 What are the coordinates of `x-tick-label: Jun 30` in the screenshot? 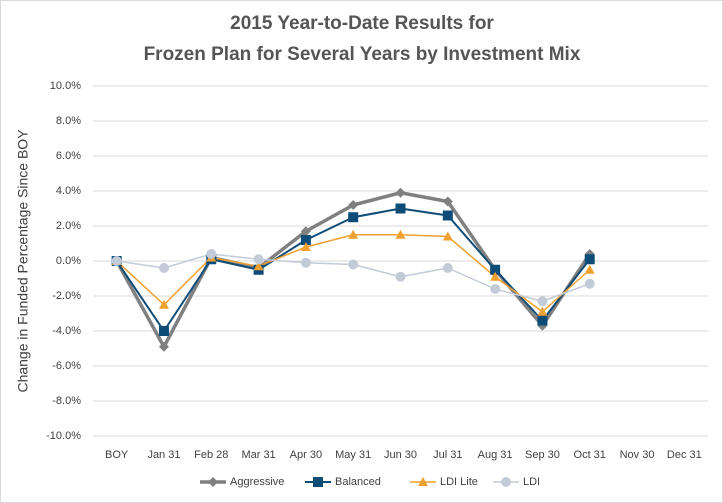 It's located at (400, 455).